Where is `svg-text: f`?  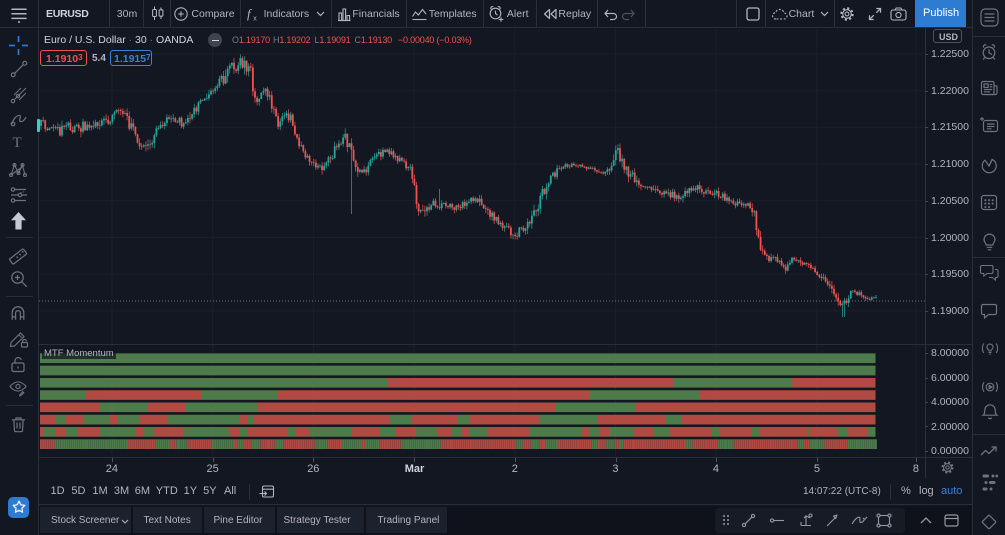
svg-text: f is located at coordinates (250, 13).